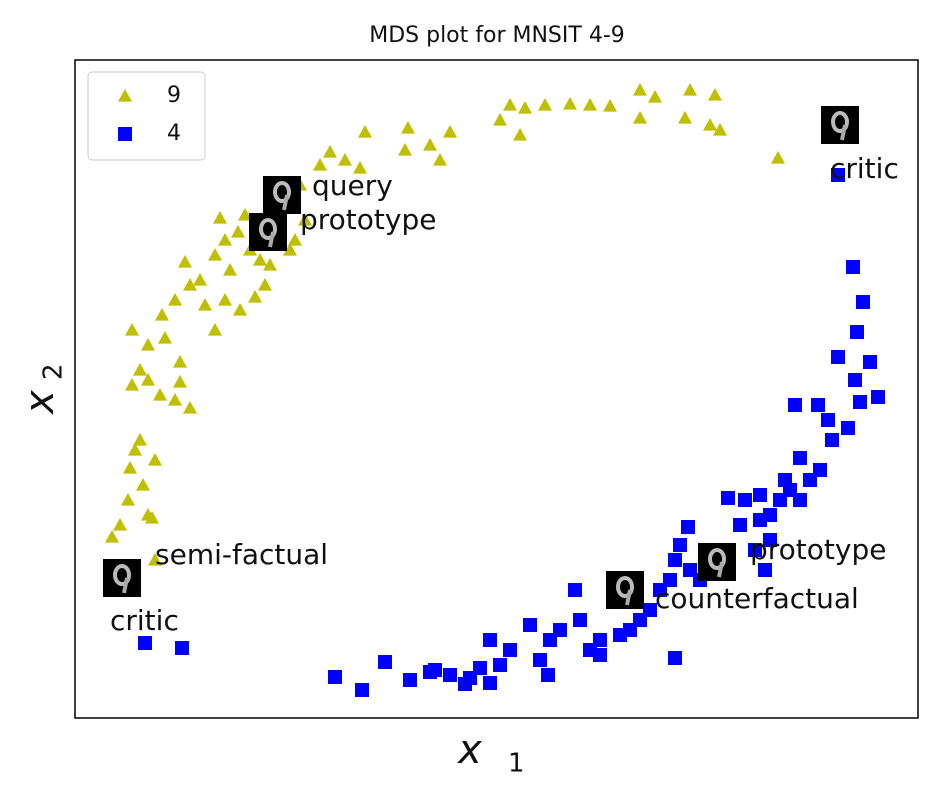 The height and width of the screenshot is (785, 942). What do you see at coordinates (40, 403) in the screenshot?
I see `y-axis-label: x` at bounding box center [40, 403].